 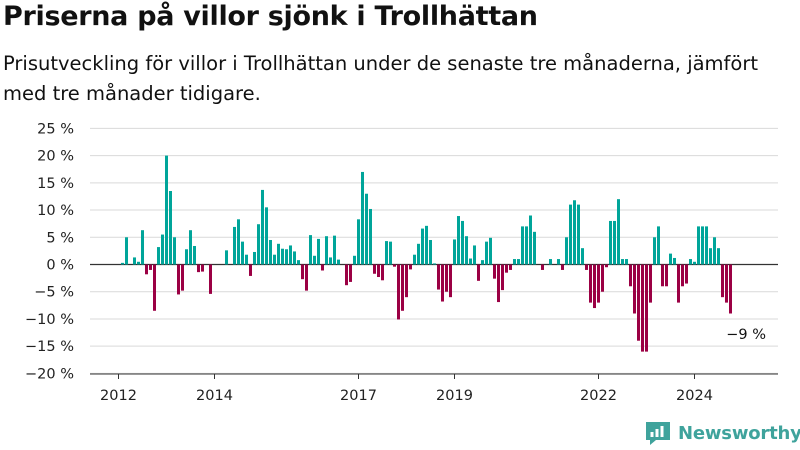 What do you see at coordinates (358, 396) in the screenshot?
I see `x-tick-label: 2017` at bounding box center [358, 396].